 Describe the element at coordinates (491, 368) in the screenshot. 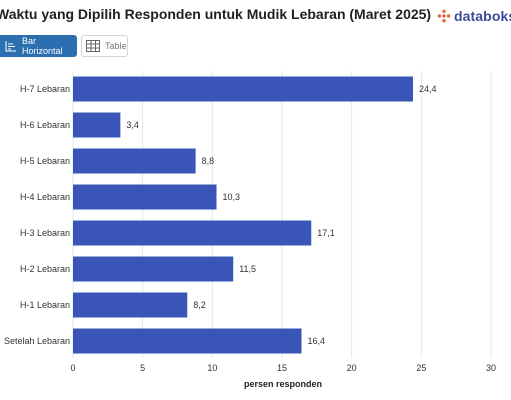

I see `x-tick-label-6: 30` at that location.